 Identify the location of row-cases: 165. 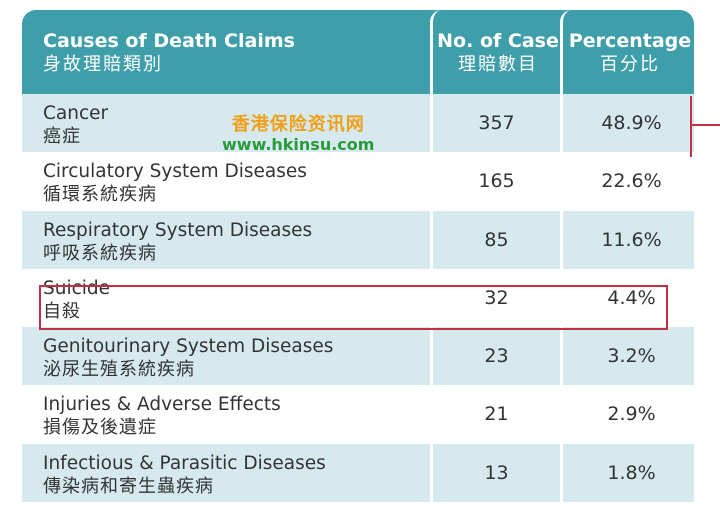
(496, 181).